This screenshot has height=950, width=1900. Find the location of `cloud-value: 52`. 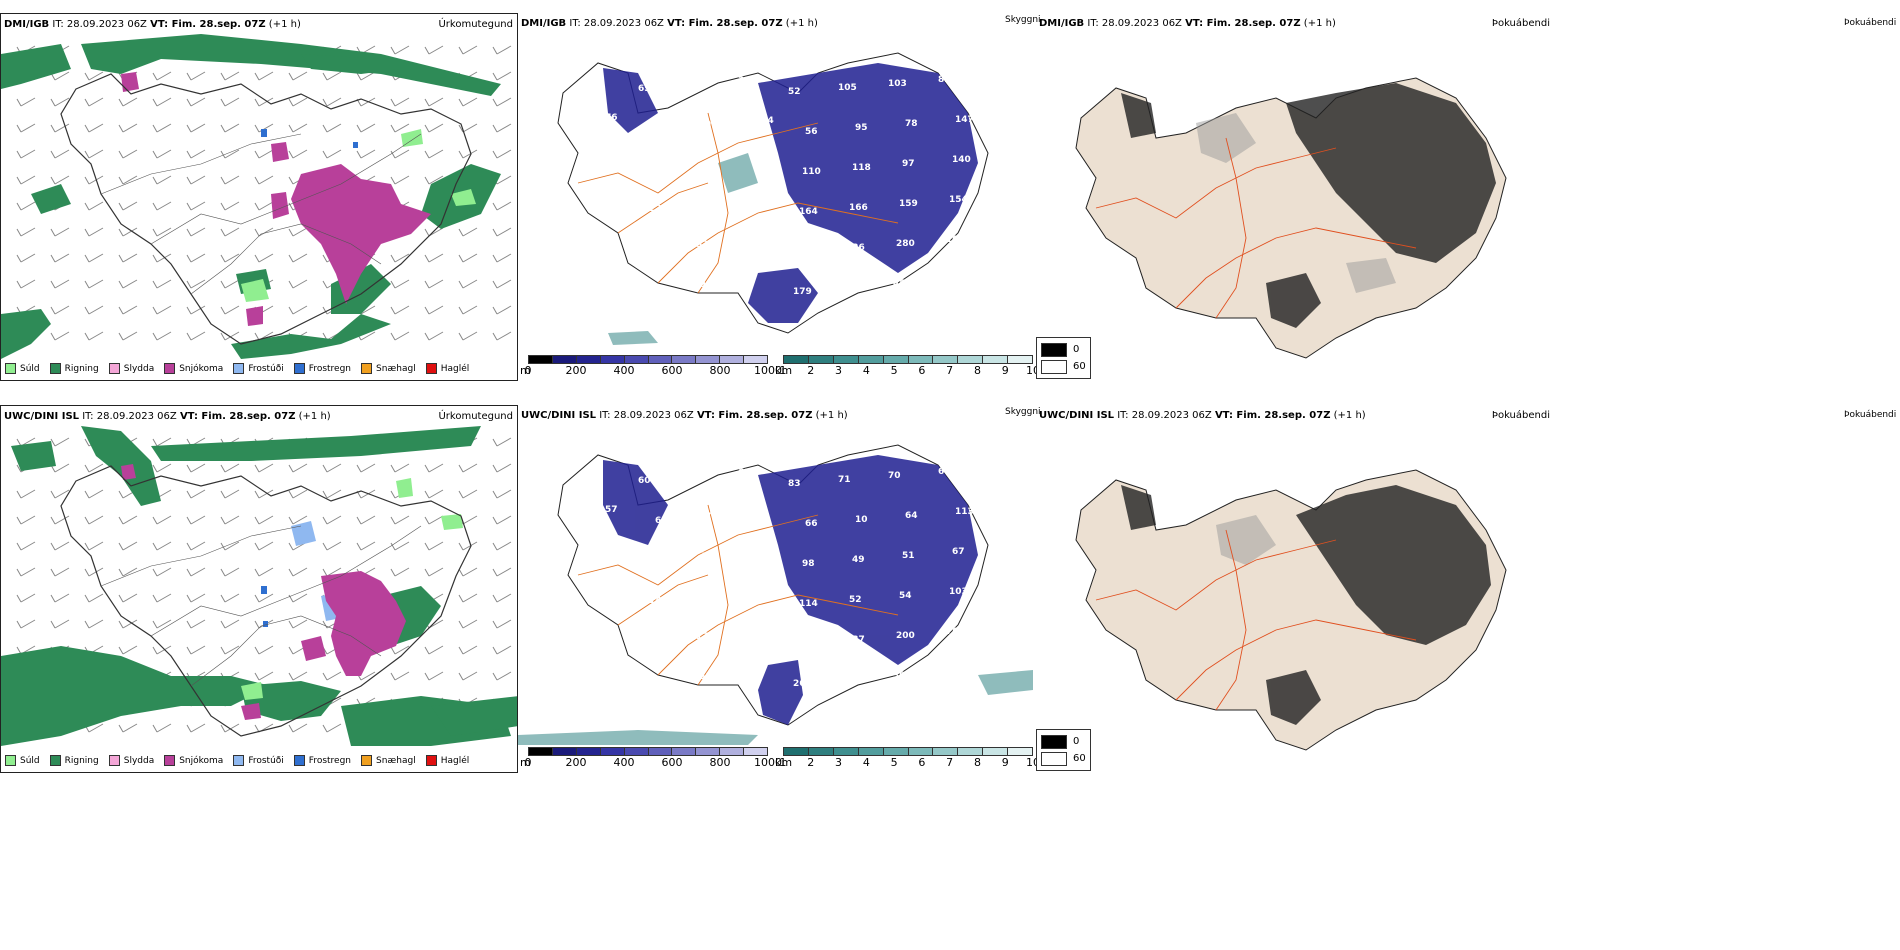

cloud-value: 52 is located at coordinates (855, 600).